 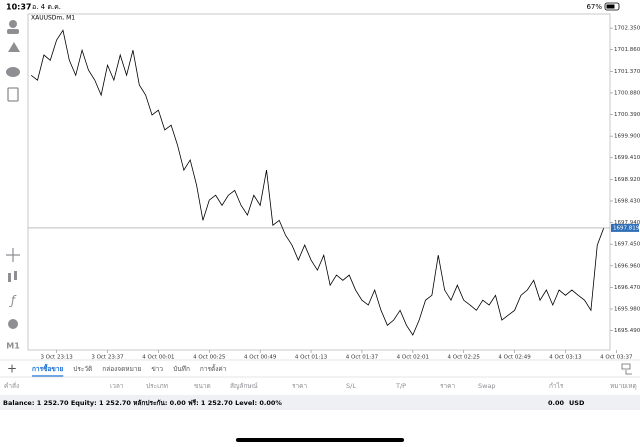 What do you see at coordinates (627, 331) in the screenshot?
I see `y-tick-label: 1695.490` at bounding box center [627, 331].